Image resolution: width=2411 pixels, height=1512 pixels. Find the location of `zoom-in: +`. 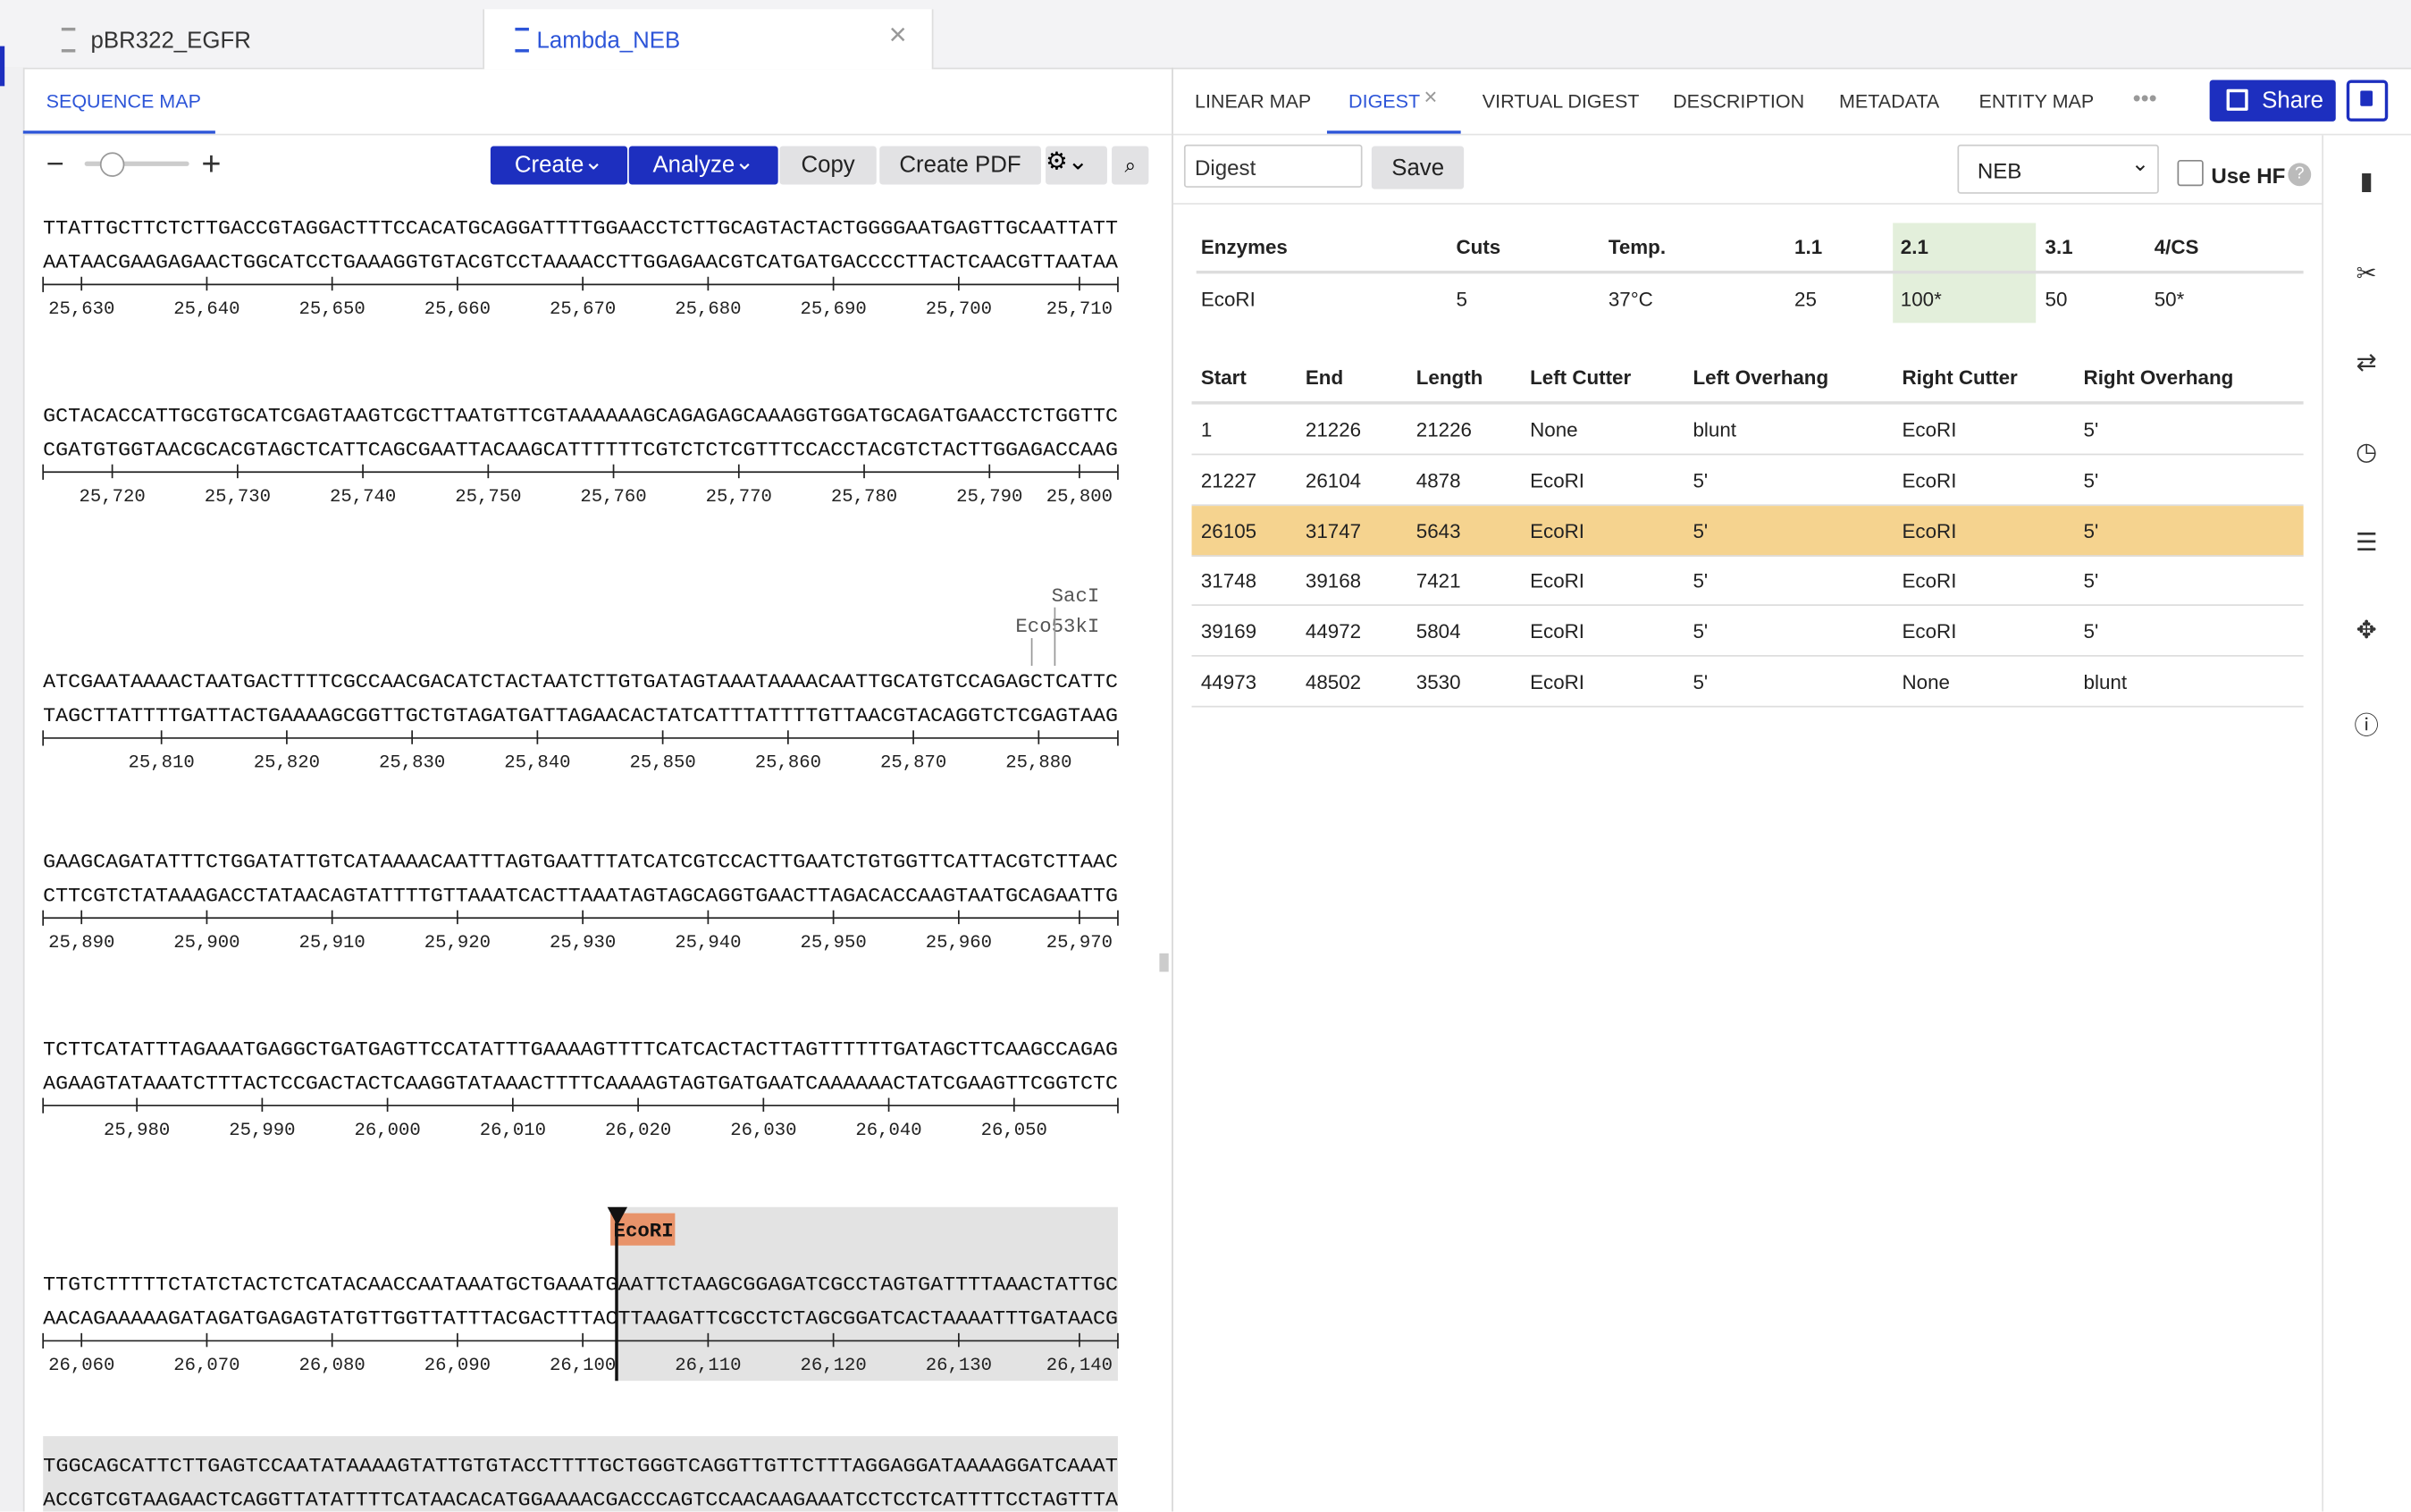

zoom-in: + is located at coordinates (211, 163).